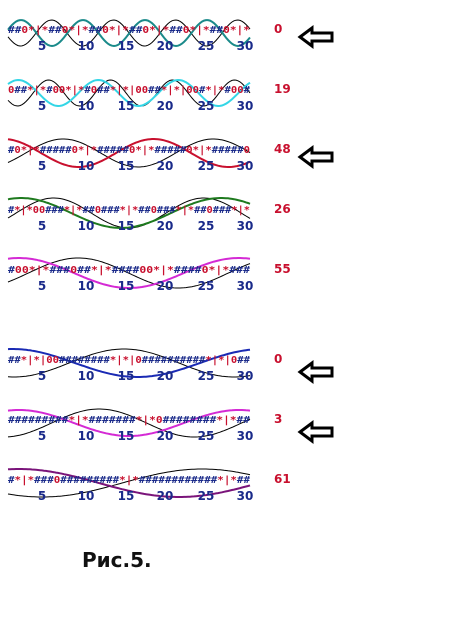  I want to click on sequence-string: ##*|*|00########*|*|0##########*|*|0##, so click(129, 360).